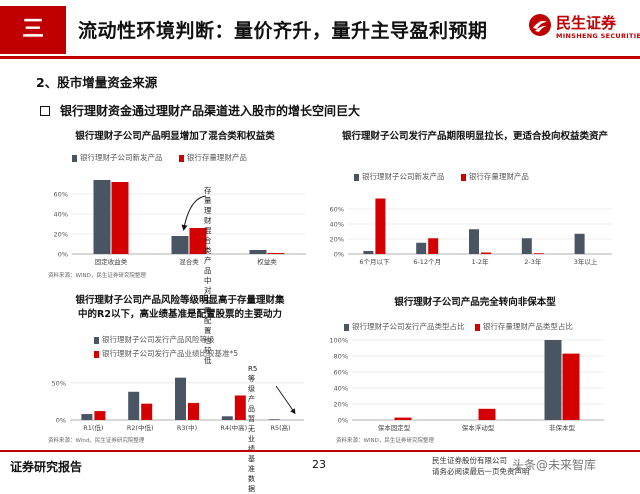  What do you see at coordinates (175, 136) in the screenshot?
I see `chart-title: 银行理财子公司产品明显增加了混合类和权益类` at bounding box center [175, 136].